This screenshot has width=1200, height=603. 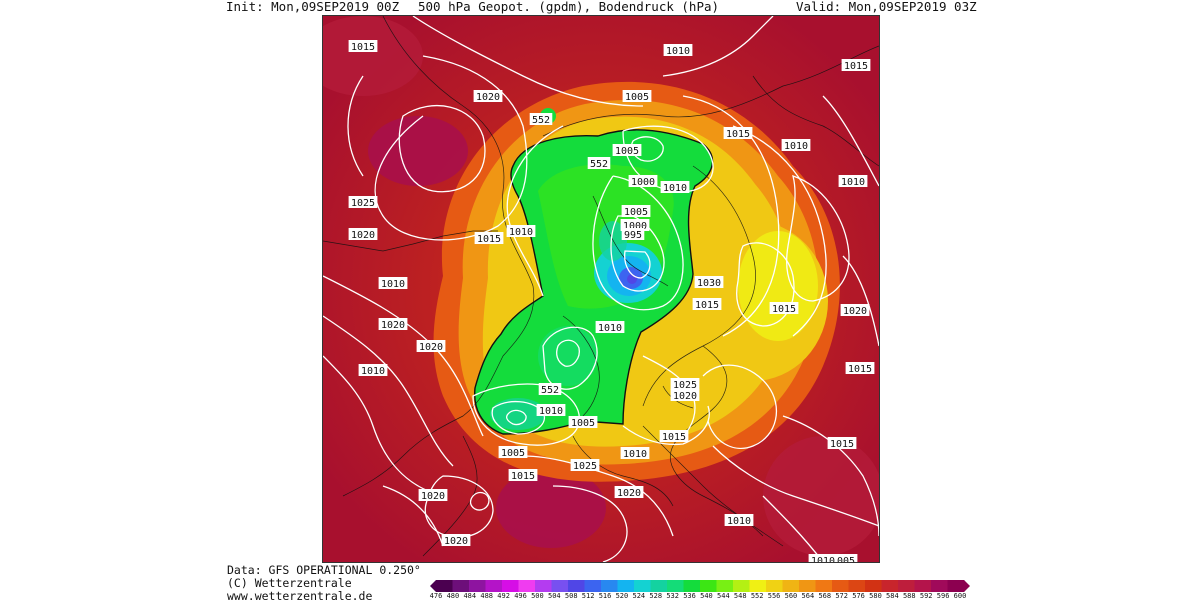 What do you see at coordinates (886, 7) in the screenshot?
I see `valid-time-label: Valid: Mon,09SEP2019 03Z` at bounding box center [886, 7].